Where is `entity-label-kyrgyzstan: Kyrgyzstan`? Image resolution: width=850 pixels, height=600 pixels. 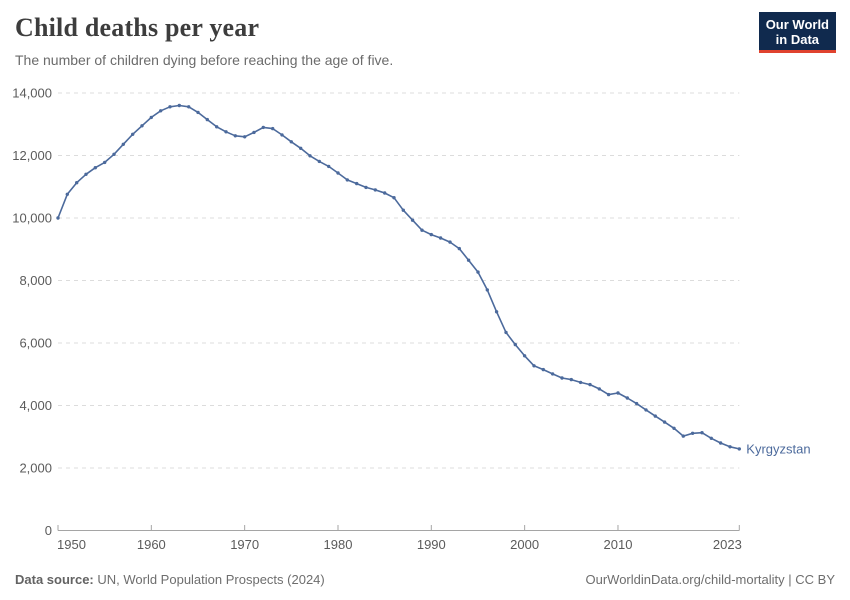 entity-label-kyrgyzstan: Kyrgyzstan is located at coordinates (778, 448).